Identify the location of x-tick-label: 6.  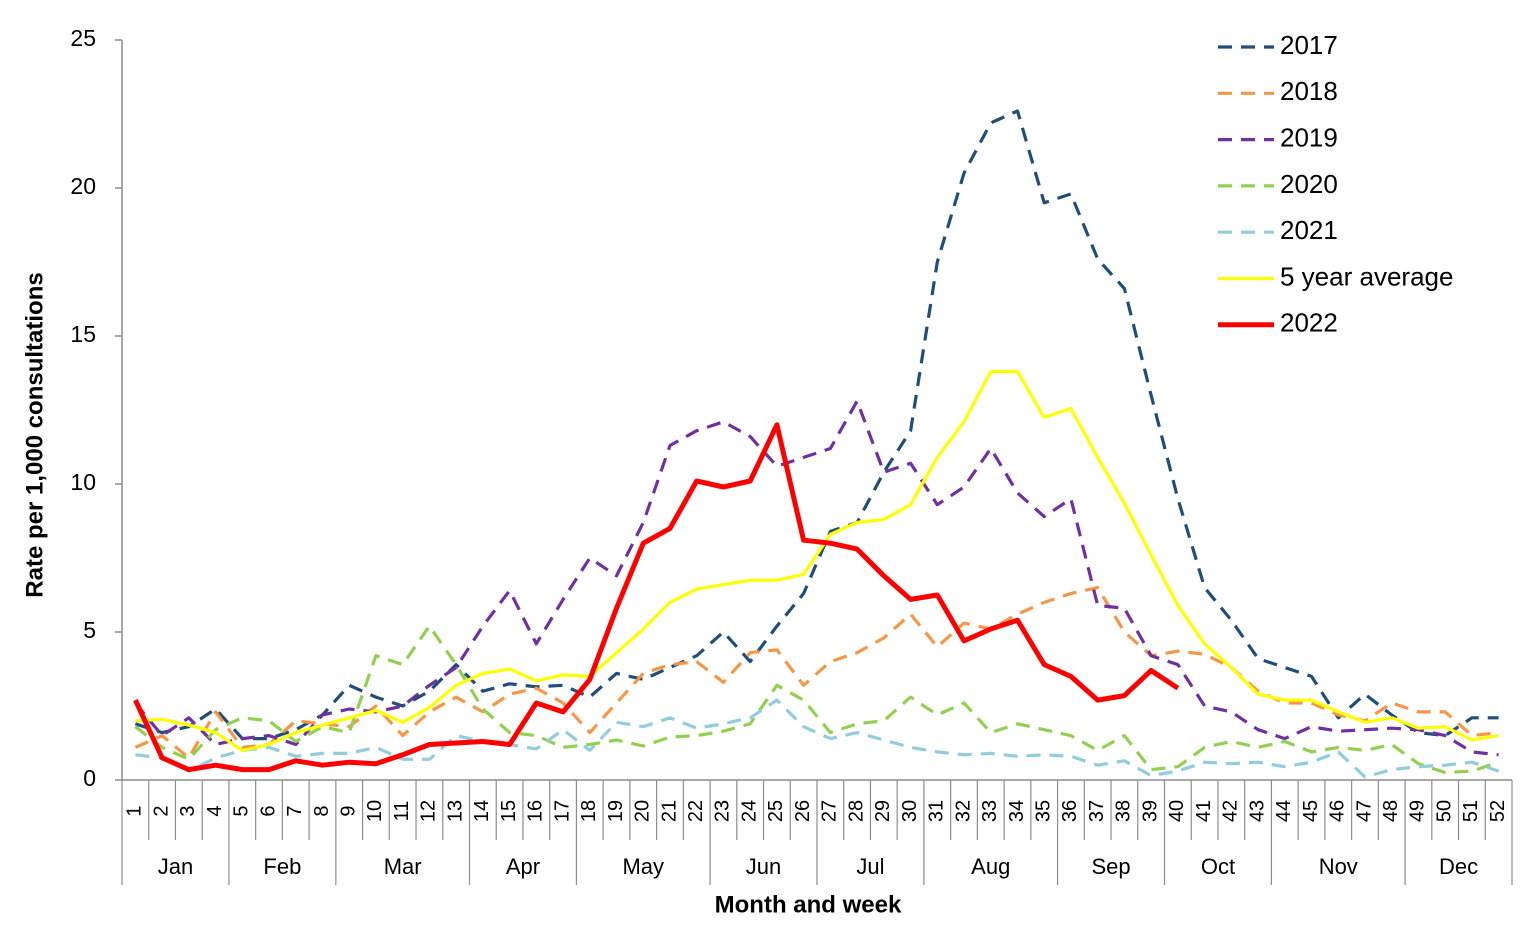
(268, 810).